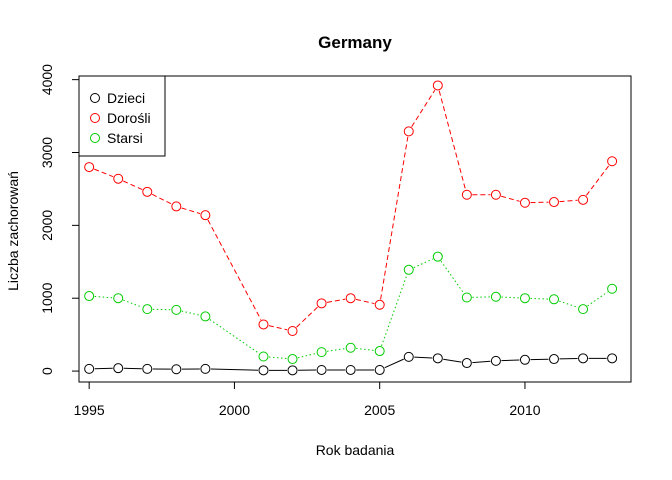 This screenshot has width=672, height=480. I want to click on x-tick-label: 2010, so click(524, 410).